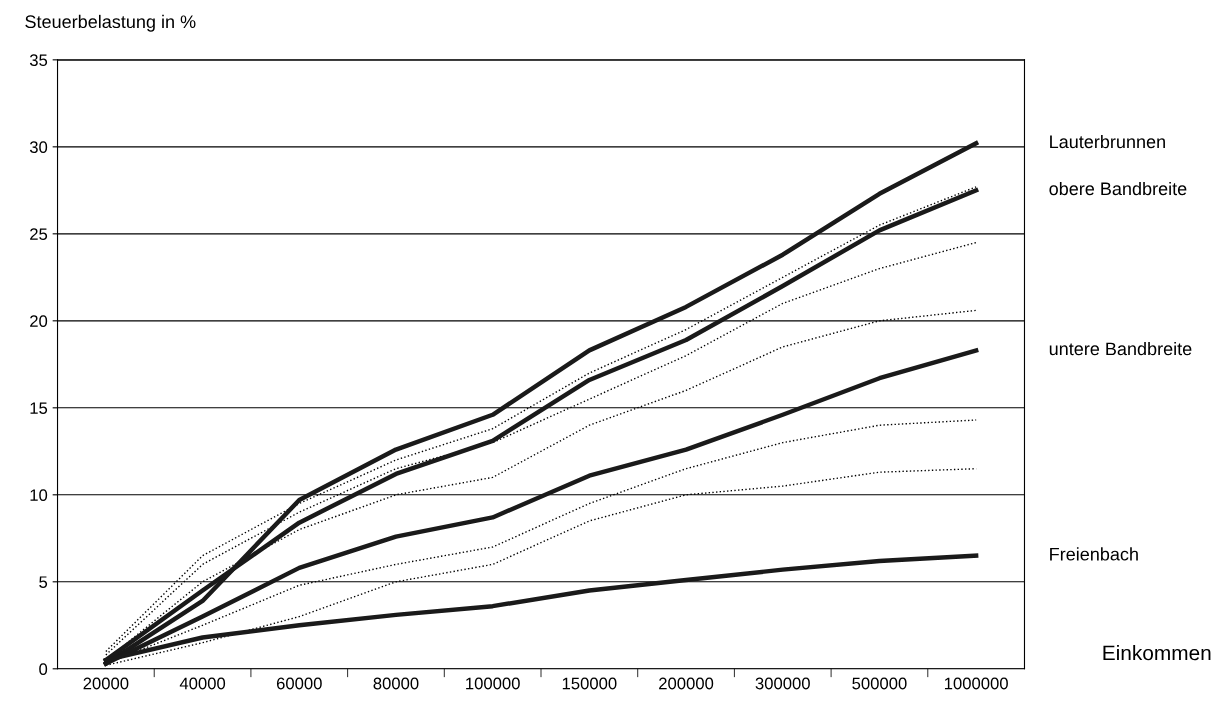 The width and height of the screenshot is (1224, 704). I want to click on x-tick-label: 500000, so click(879, 683).